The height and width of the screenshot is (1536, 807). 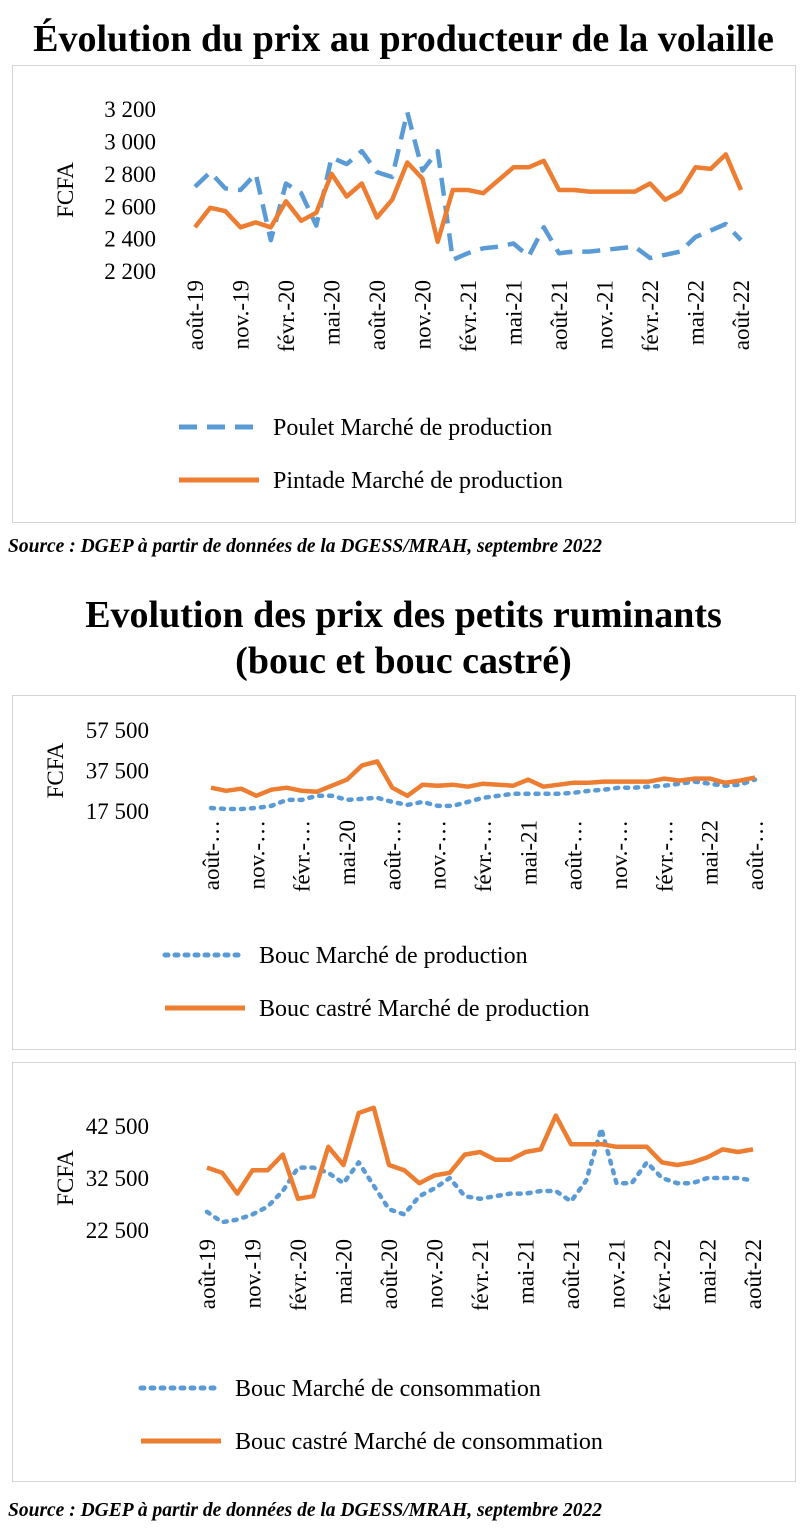 What do you see at coordinates (412, 428) in the screenshot?
I see `legend-label-1: Poulet Marché de production` at bounding box center [412, 428].